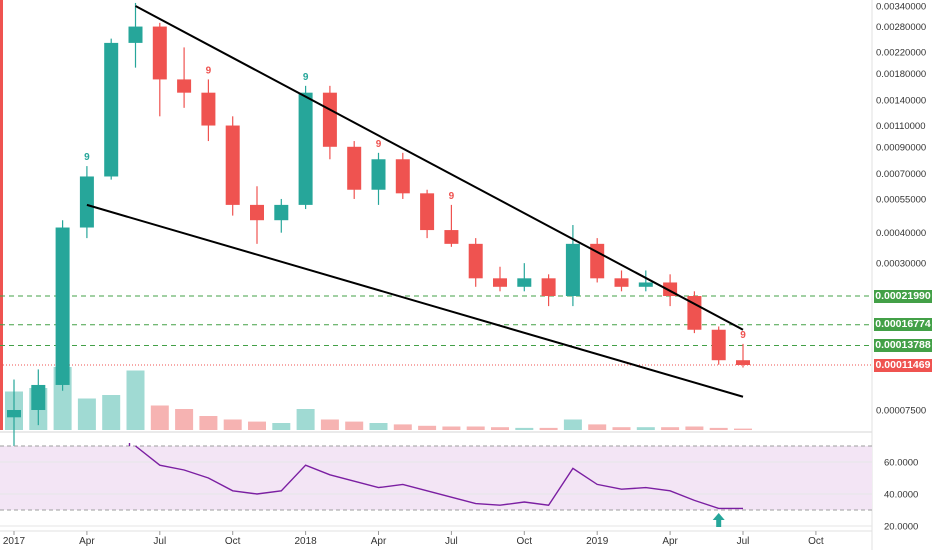 This screenshot has height=550, width=932. What do you see at coordinates (903, 296) in the screenshot?
I see `price-level-label: 0.00021990` at bounding box center [903, 296].